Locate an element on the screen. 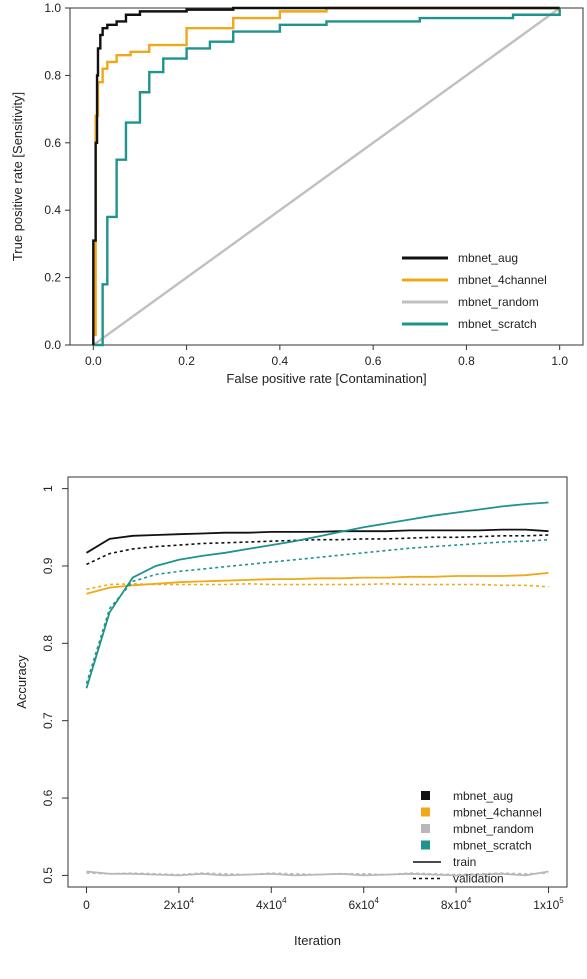 The width and height of the screenshot is (587, 979). acc-legend-swatch-mbnet_4channel is located at coordinates (425, 812).